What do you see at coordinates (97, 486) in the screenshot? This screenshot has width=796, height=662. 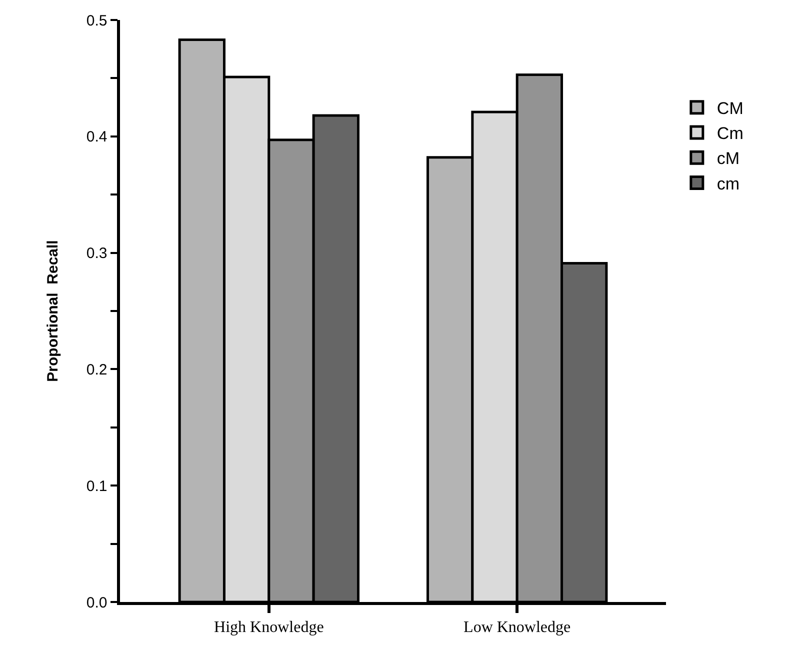 I see `y-tick-label: 0.1` at bounding box center [97, 486].